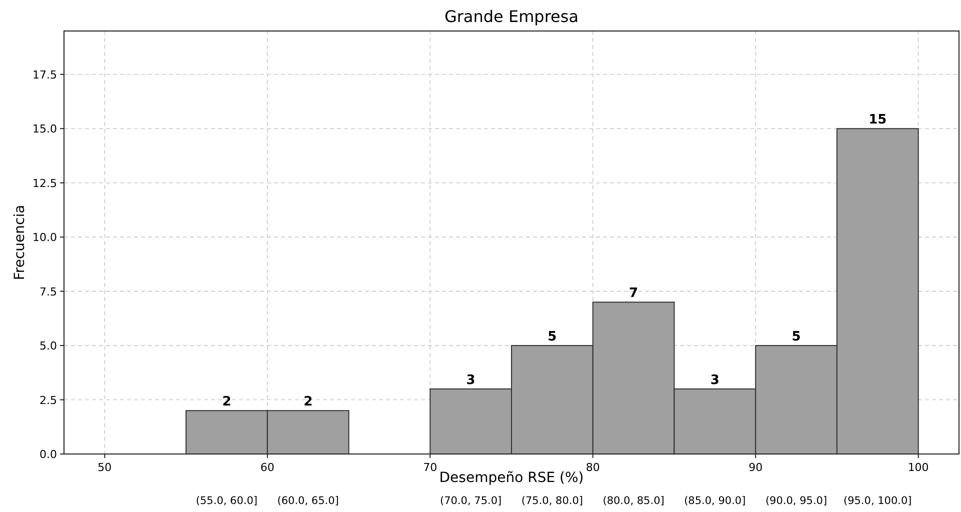 The height and width of the screenshot is (512, 961). I want to click on text: (70.0, 75.0], so click(471, 501).